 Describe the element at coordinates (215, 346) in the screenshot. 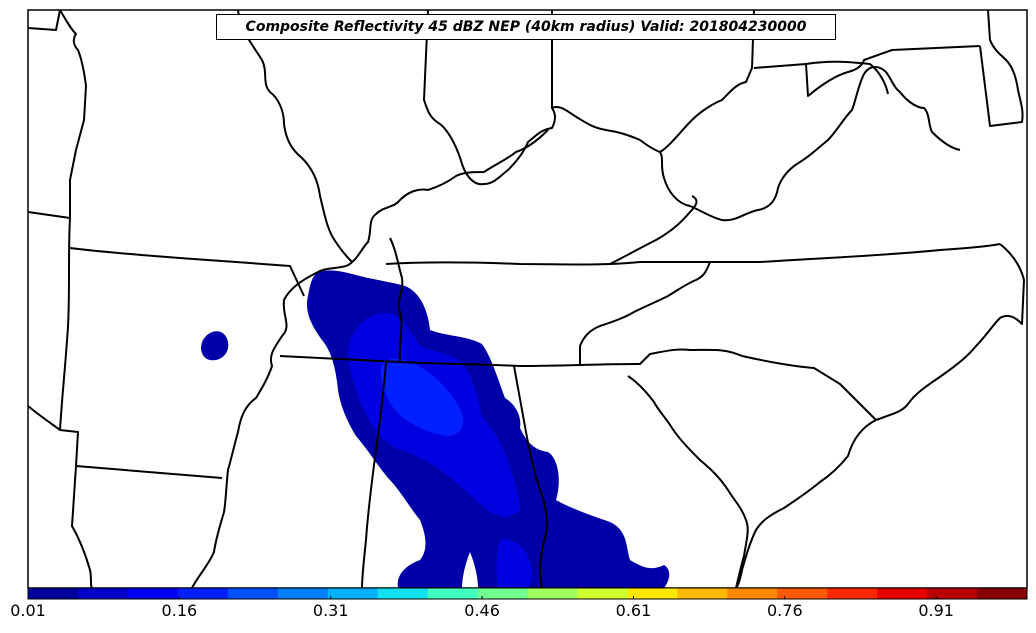

I see `probability-region-isolated` at that location.